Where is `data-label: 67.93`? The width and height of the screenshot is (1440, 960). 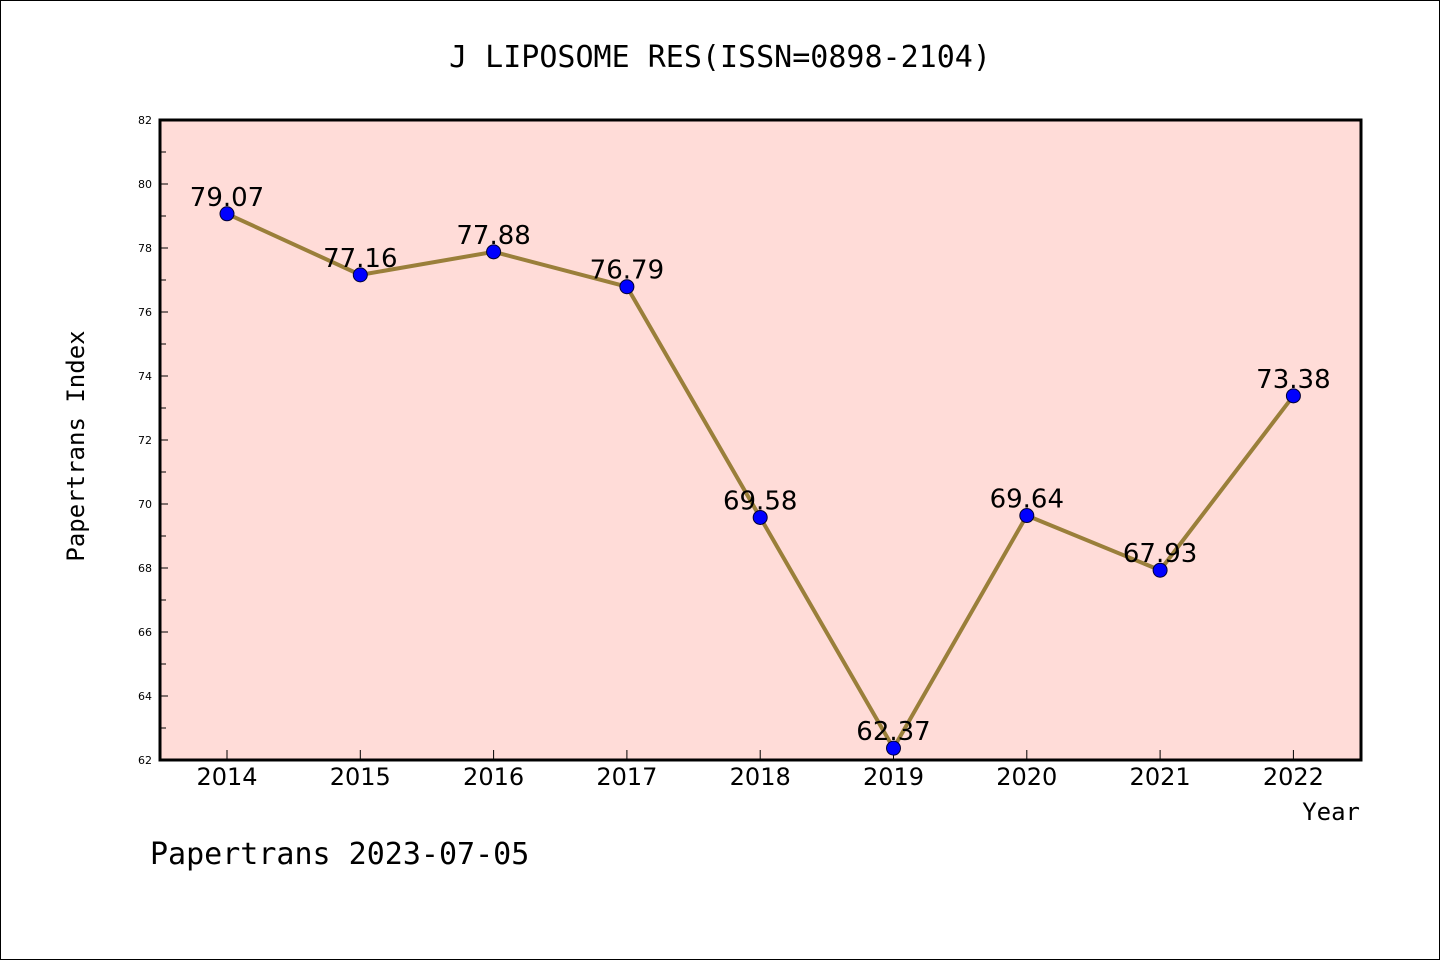 data-label: 67.93 is located at coordinates (1160, 554).